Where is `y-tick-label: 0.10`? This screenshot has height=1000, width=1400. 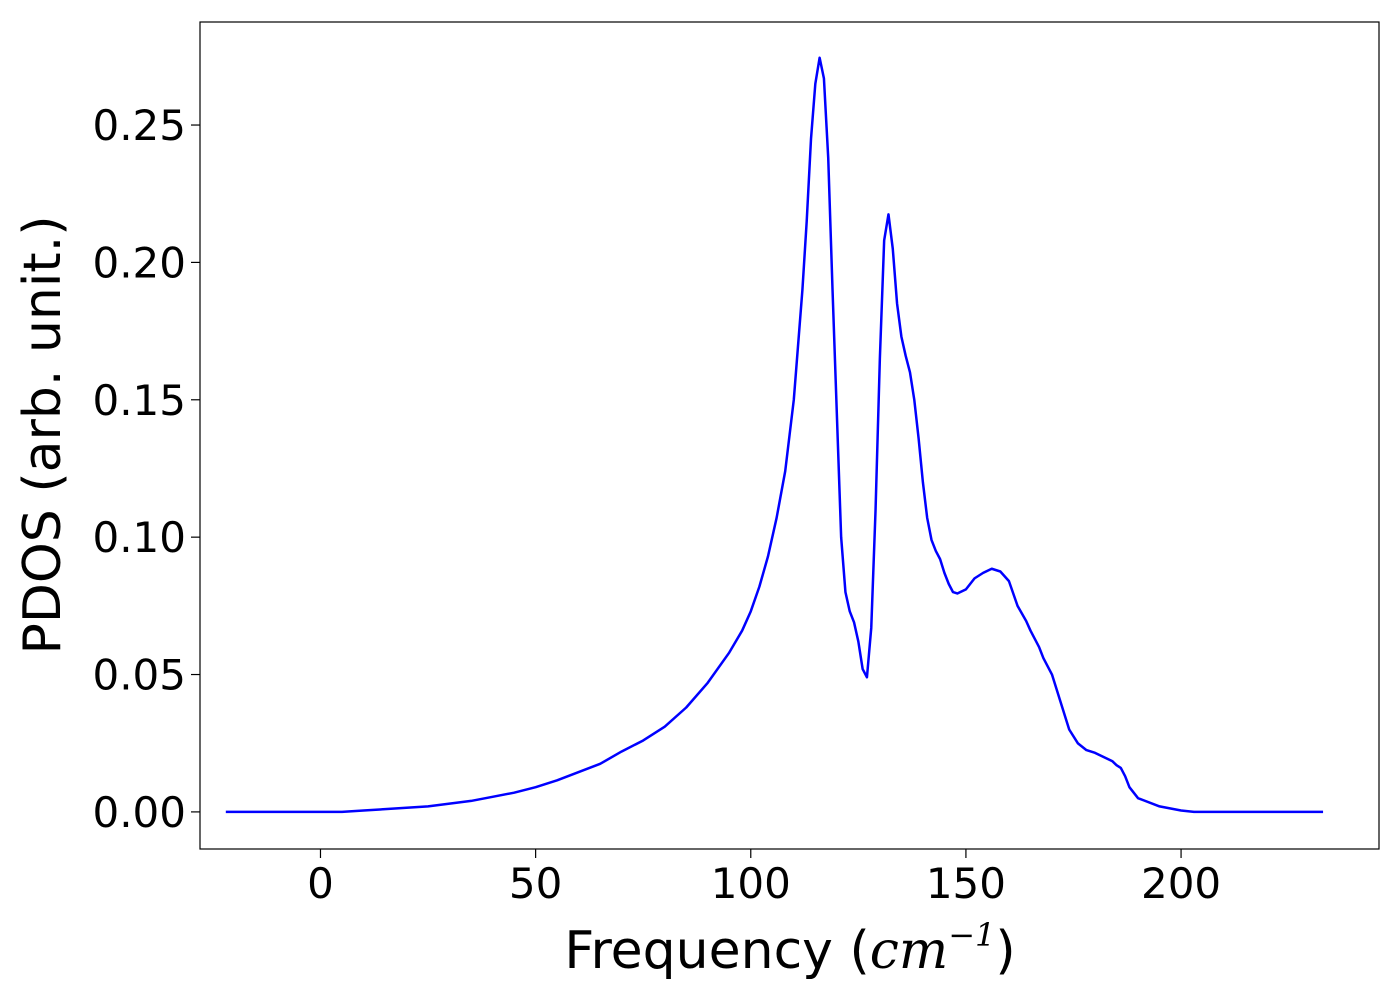 y-tick-label: 0.10 is located at coordinates (139, 537).